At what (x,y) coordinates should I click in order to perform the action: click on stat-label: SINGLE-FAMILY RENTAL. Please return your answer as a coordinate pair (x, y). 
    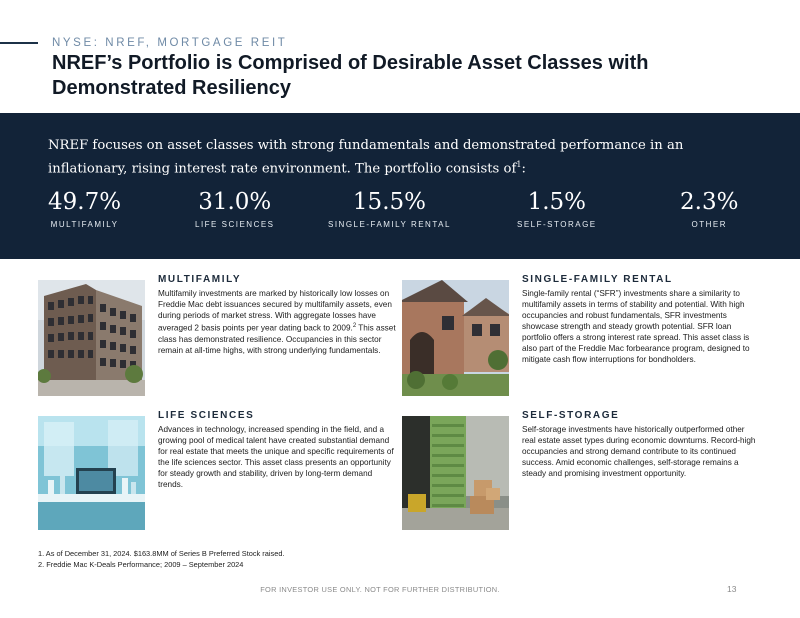
    Looking at the image, I should click on (389, 224).